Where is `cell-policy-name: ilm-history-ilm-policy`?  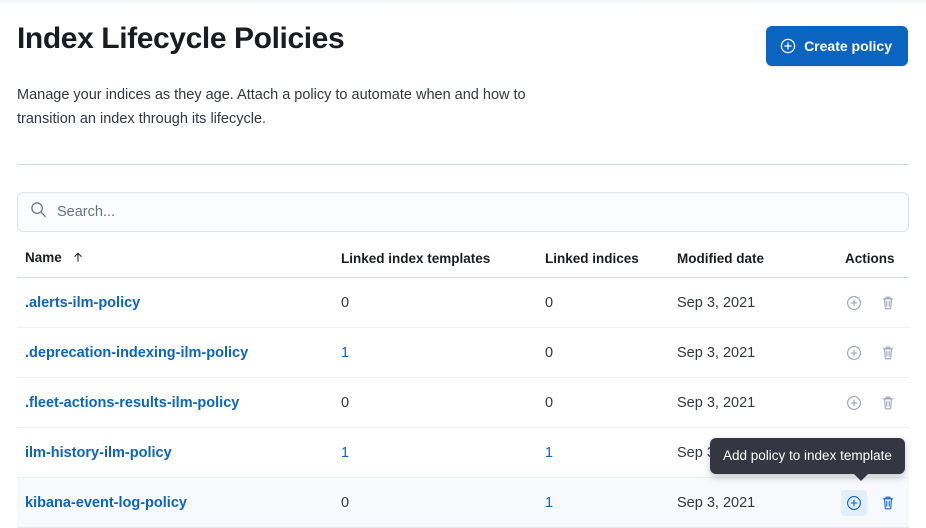
cell-policy-name: ilm-history-ilm-policy is located at coordinates (179, 452).